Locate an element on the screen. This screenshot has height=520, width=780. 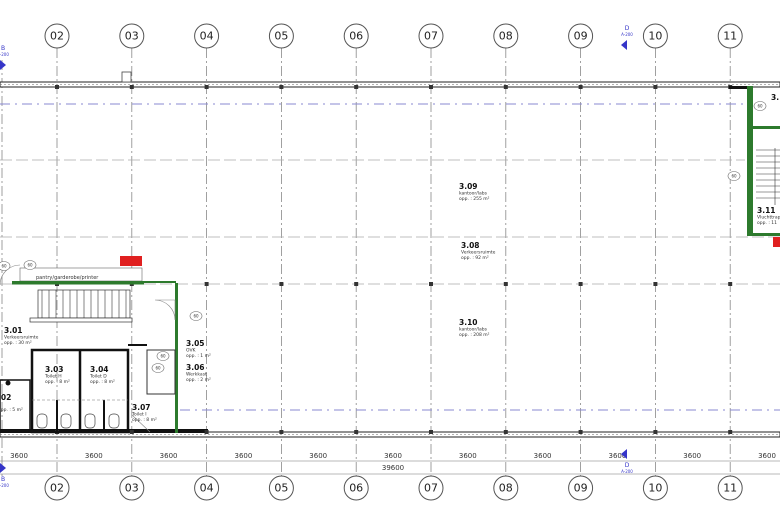
grid-label: 10 is located at coordinates (655, 488).